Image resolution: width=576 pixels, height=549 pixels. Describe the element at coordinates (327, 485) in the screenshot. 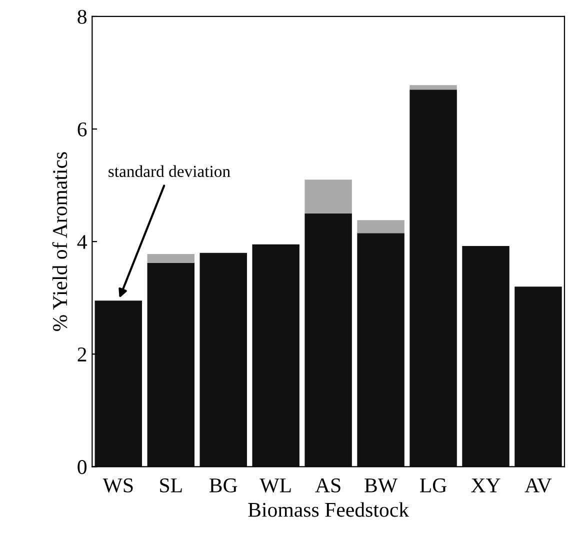

I see `x-tick-label: AS` at that location.